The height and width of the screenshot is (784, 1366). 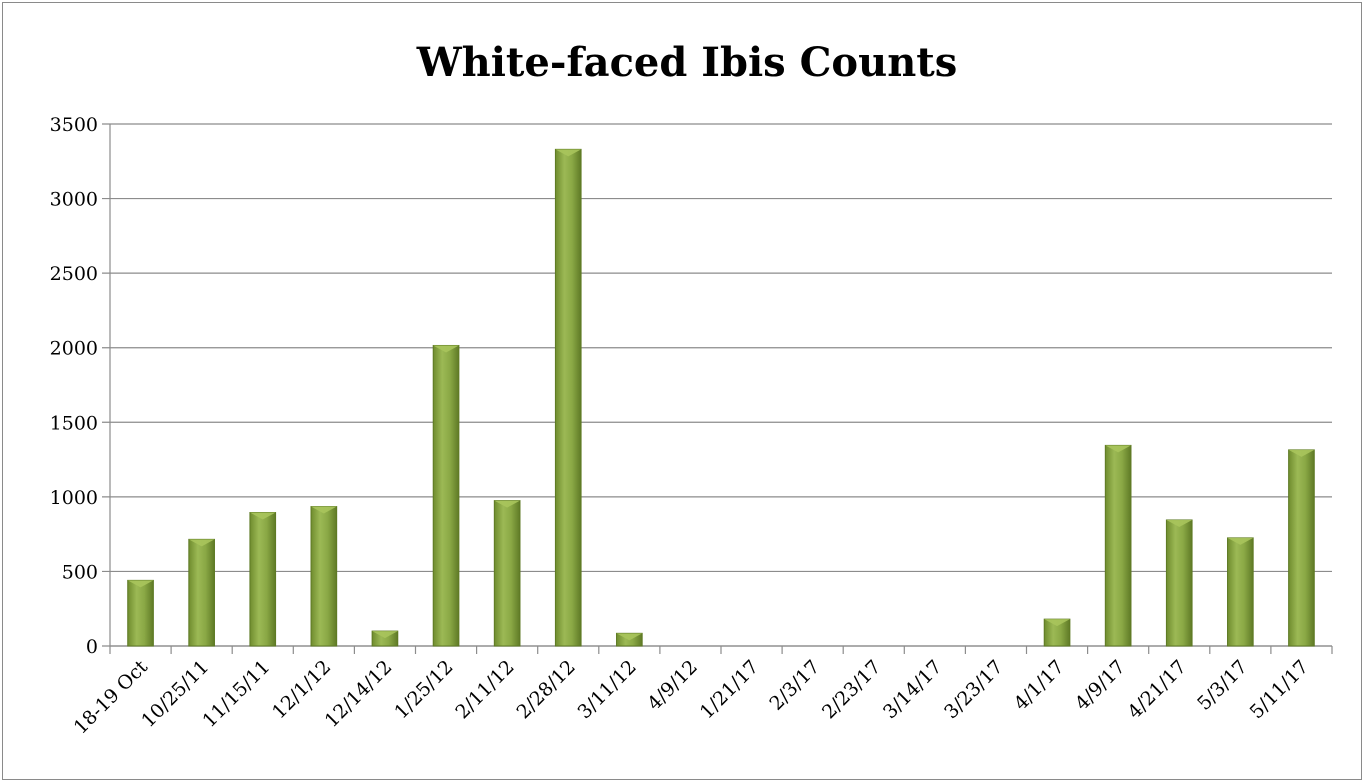 What do you see at coordinates (484, 689) in the screenshot?
I see `x-tick-label: 2/11/12` at bounding box center [484, 689].